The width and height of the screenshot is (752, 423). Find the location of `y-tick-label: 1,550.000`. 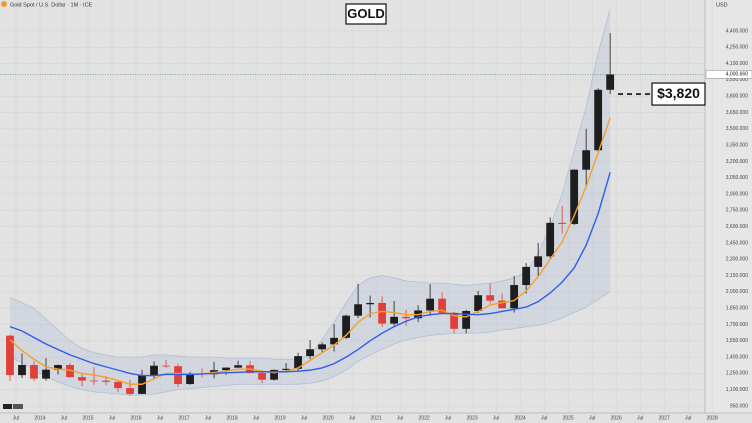

y-tick-label: 1,550.000 is located at coordinates (737, 341).